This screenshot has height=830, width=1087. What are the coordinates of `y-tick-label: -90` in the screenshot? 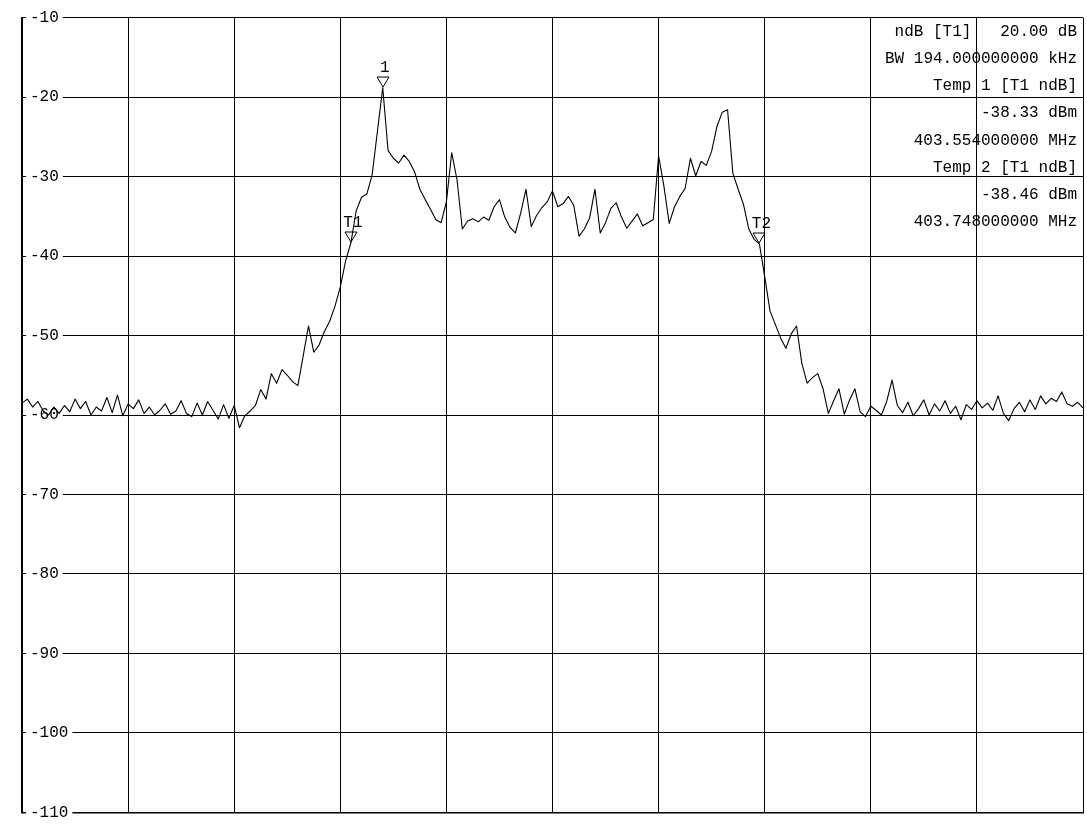 It's located at (44, 653).